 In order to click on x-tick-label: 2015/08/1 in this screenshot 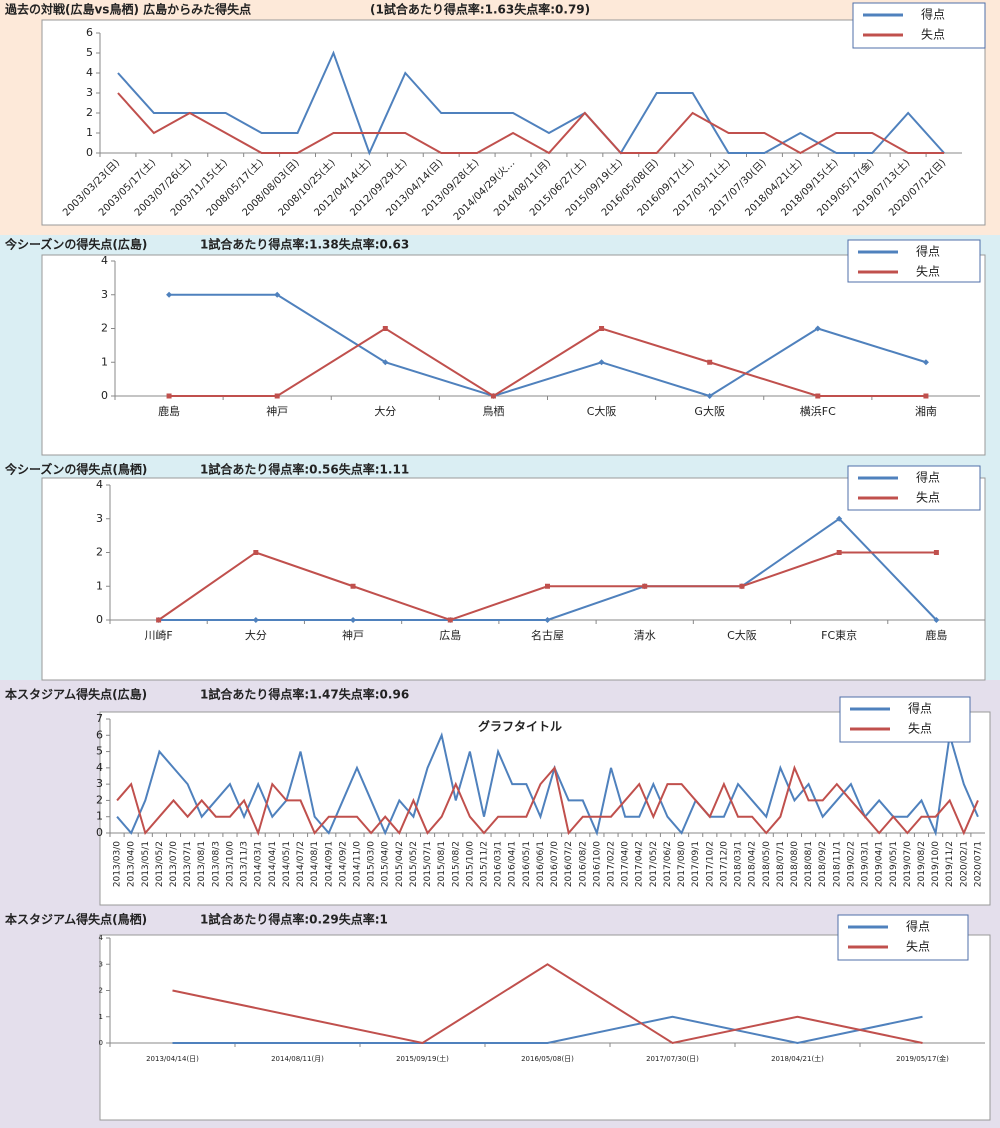, I will do `click(442, 864)`.